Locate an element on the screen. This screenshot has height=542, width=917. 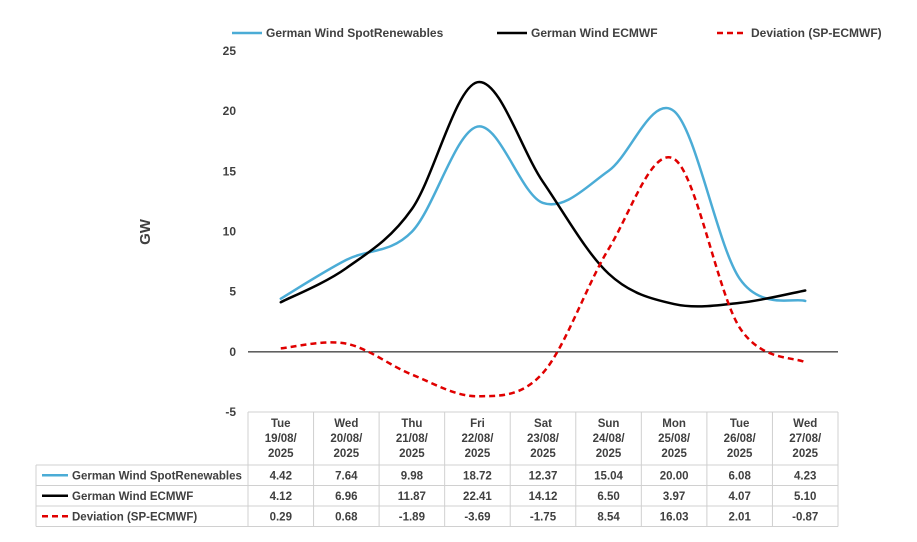
data-label: 22.41 is located at coordinates (477, 497).